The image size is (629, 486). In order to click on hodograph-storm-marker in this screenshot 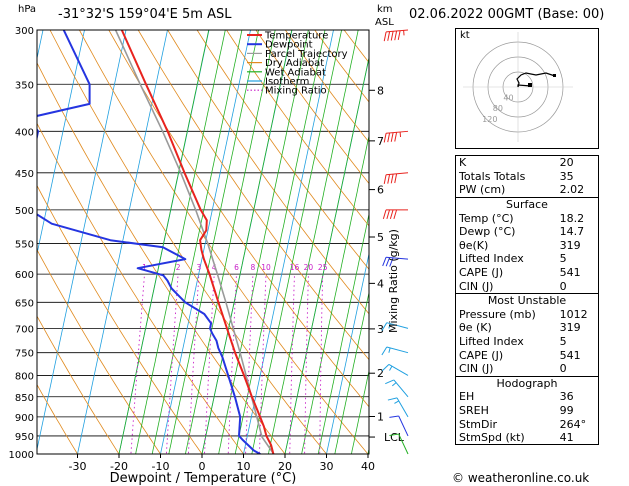, I will do `click(530, 85)`.